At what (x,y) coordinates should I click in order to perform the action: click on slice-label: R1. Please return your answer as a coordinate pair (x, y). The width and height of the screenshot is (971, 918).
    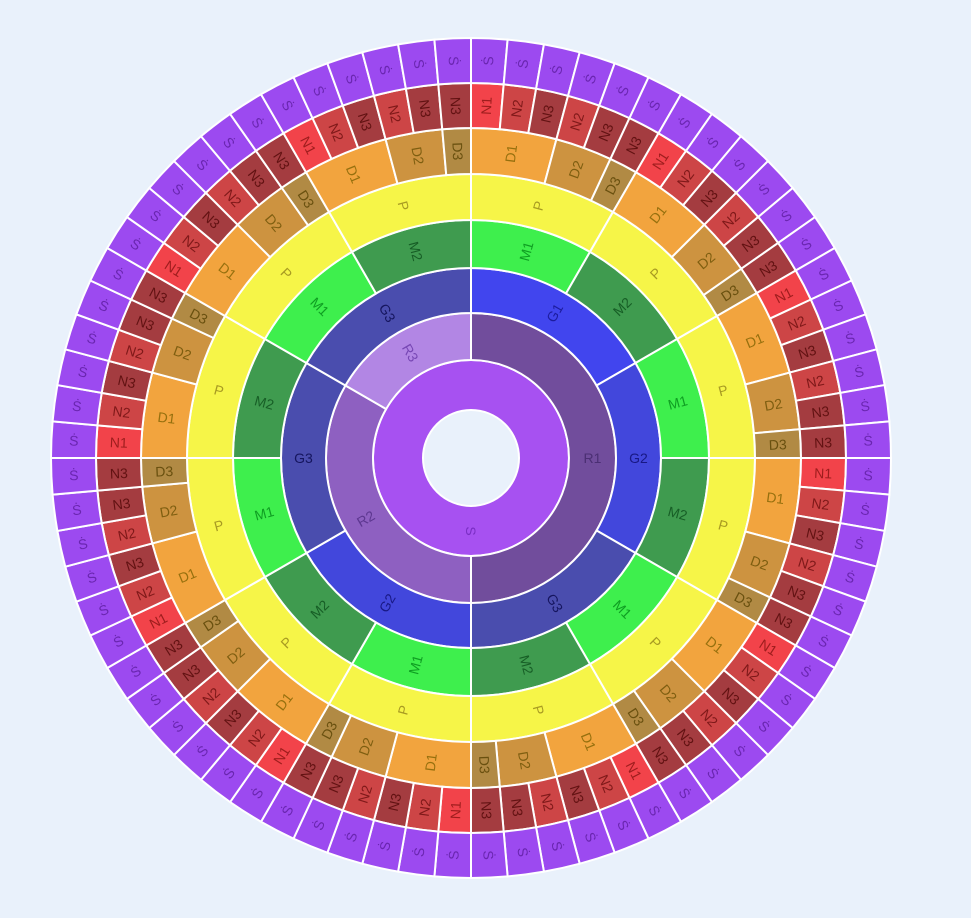
    Looking at the image, I should click on (593, 458).